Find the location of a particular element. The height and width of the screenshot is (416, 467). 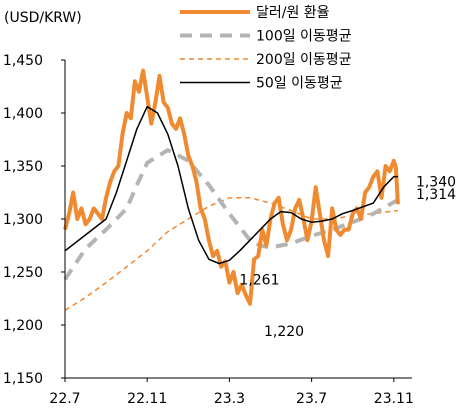

value-annotation: 1,314 is located at coordinates (436, 195).